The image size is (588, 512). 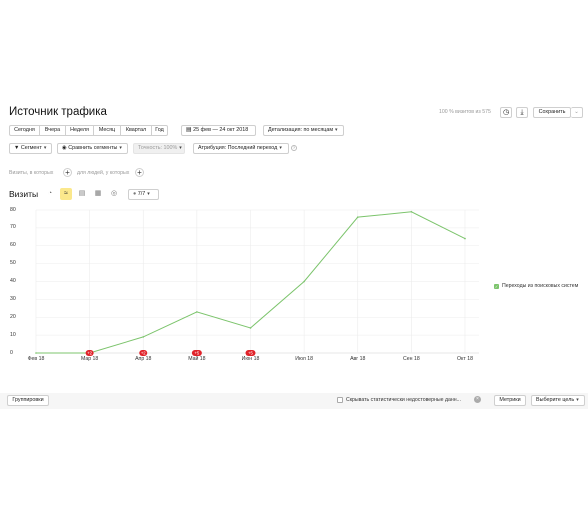 I want to click on x-tick-label: Май 18, so click(x=197, y=359).